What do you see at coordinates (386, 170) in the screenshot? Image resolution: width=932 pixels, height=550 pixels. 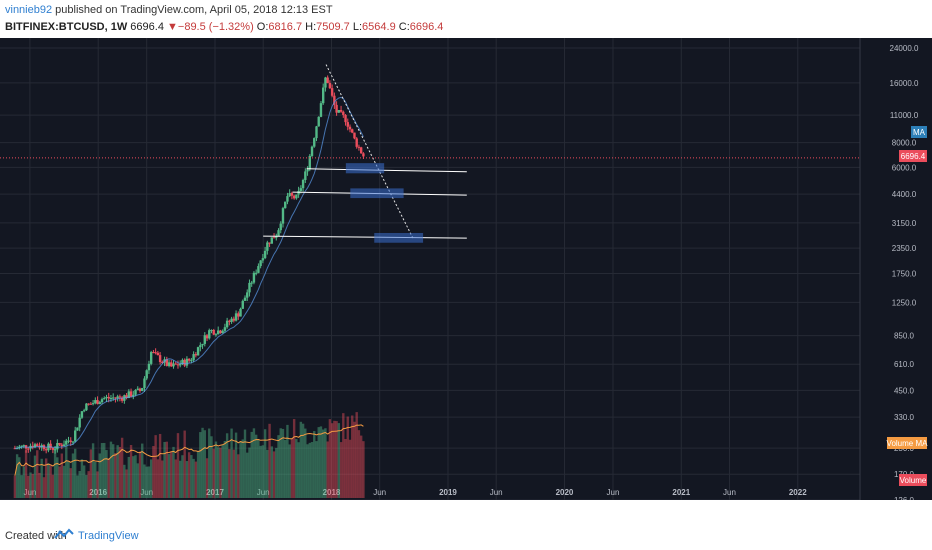 I see `support-line` at bounding box center [386, 170].